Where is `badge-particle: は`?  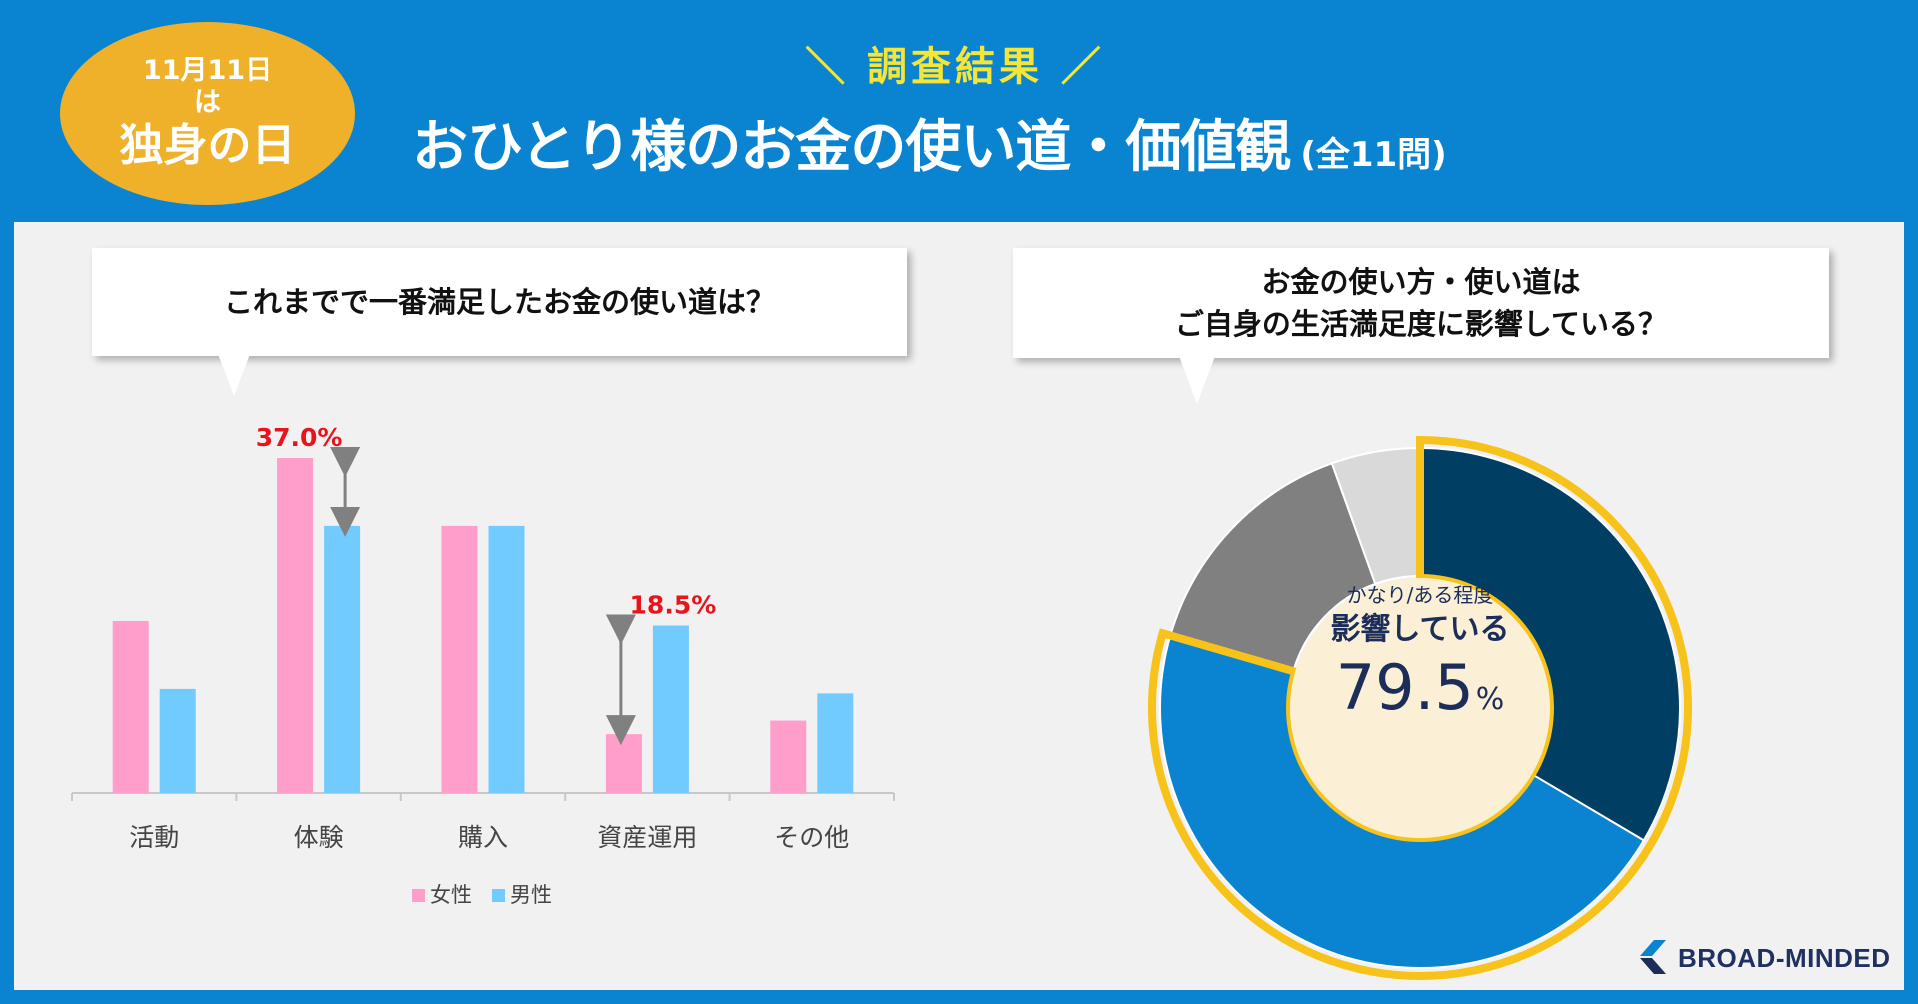 badge-particle: は is located at coordinates (207, 102).